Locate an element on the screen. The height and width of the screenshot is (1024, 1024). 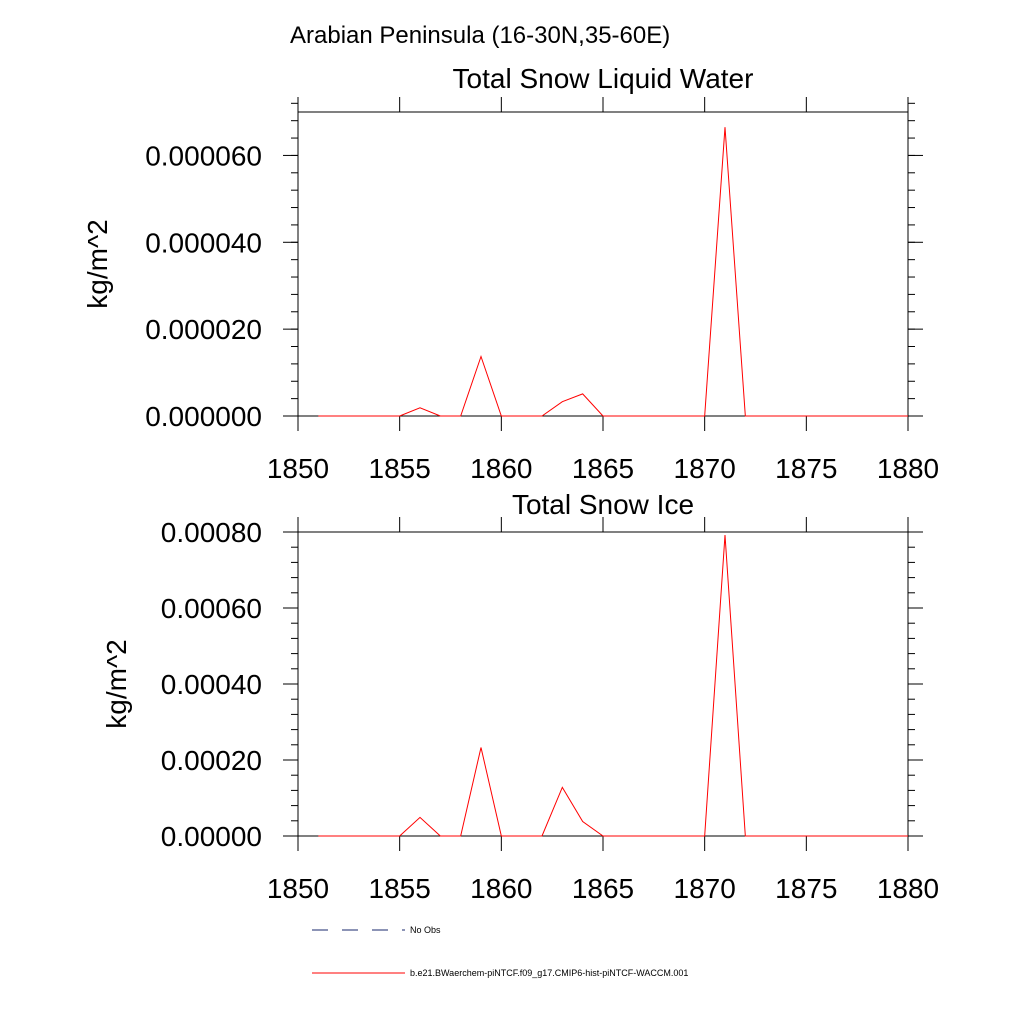
figure-suptitle: Arabian Peninsula (16-30N,35-60E) is located at coordinates (480, 35).